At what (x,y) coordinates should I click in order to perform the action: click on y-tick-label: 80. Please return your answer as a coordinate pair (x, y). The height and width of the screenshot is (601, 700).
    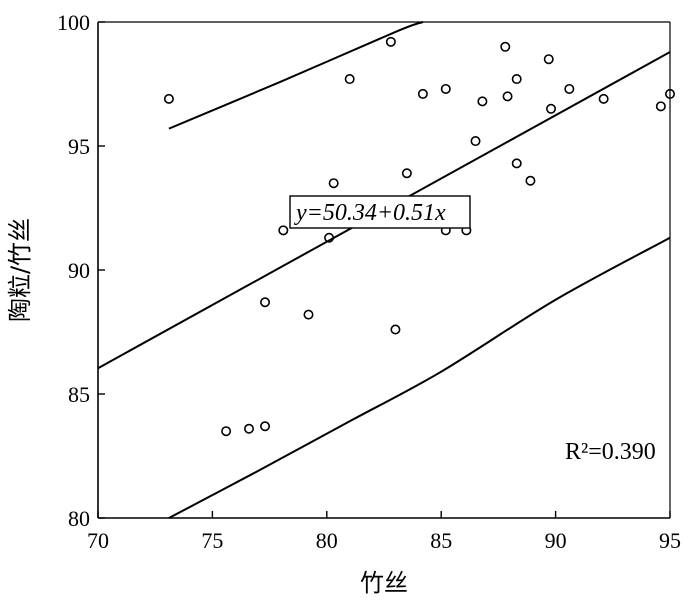
    Looking at the image, I should click on (79, 518).